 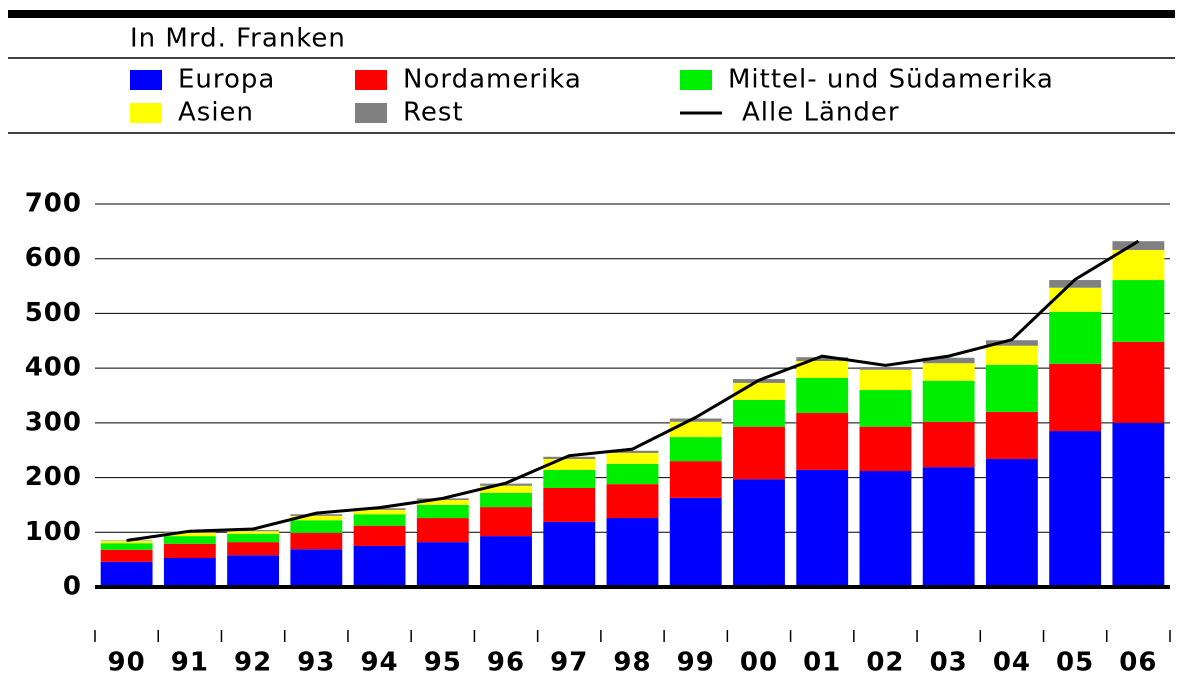 I want to click on y-tick-label: 600, so click(x=53, y=258).